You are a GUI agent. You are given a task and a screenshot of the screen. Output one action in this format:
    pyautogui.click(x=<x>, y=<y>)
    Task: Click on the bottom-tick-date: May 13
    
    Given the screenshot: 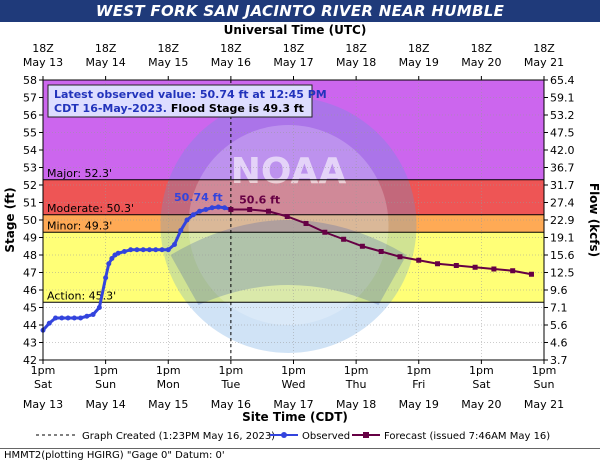 What is the action you would take?
    pyautogui.click(x=43, y=404)
    